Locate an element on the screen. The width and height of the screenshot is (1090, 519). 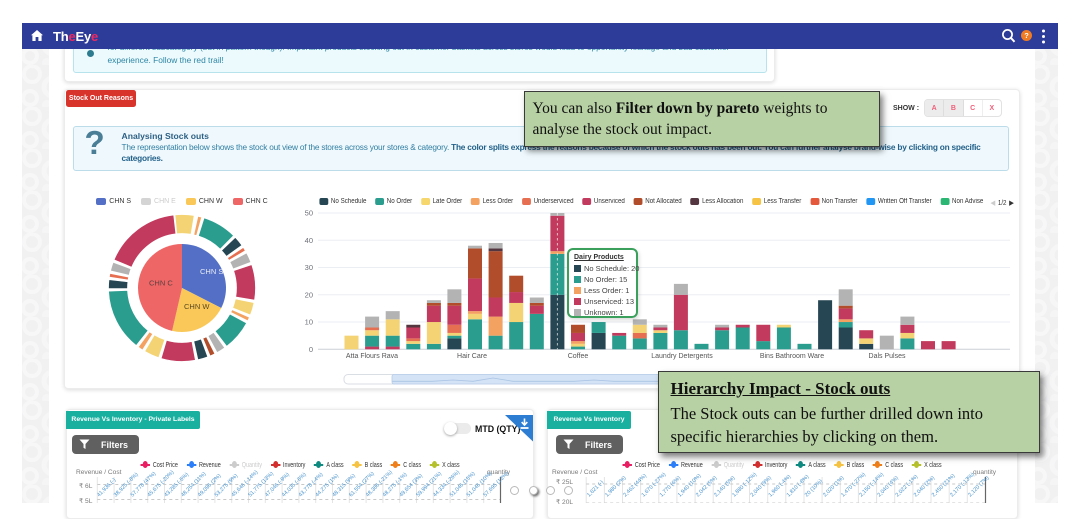
svg-text: 10 is located at coordinates (309, 322).